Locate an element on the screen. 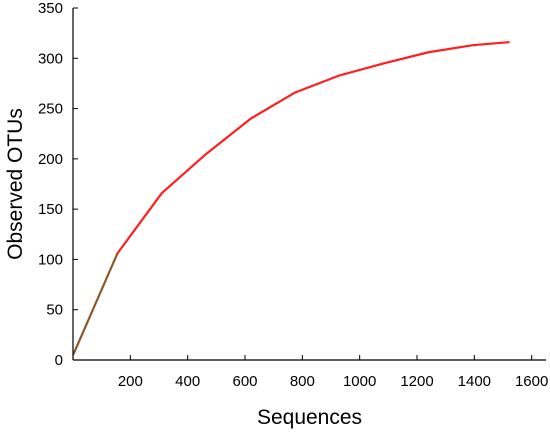  x-tick-label: 600 is located at coordinates (244, 381).